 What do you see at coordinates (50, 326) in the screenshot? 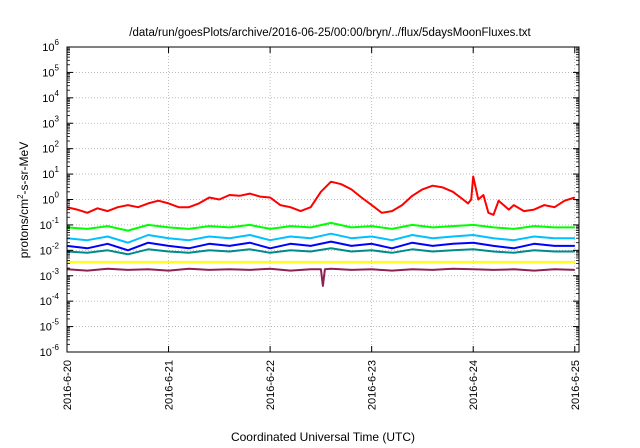
I see `y-tick-label: 10⁻⁵` at bounding box center [50, 326].